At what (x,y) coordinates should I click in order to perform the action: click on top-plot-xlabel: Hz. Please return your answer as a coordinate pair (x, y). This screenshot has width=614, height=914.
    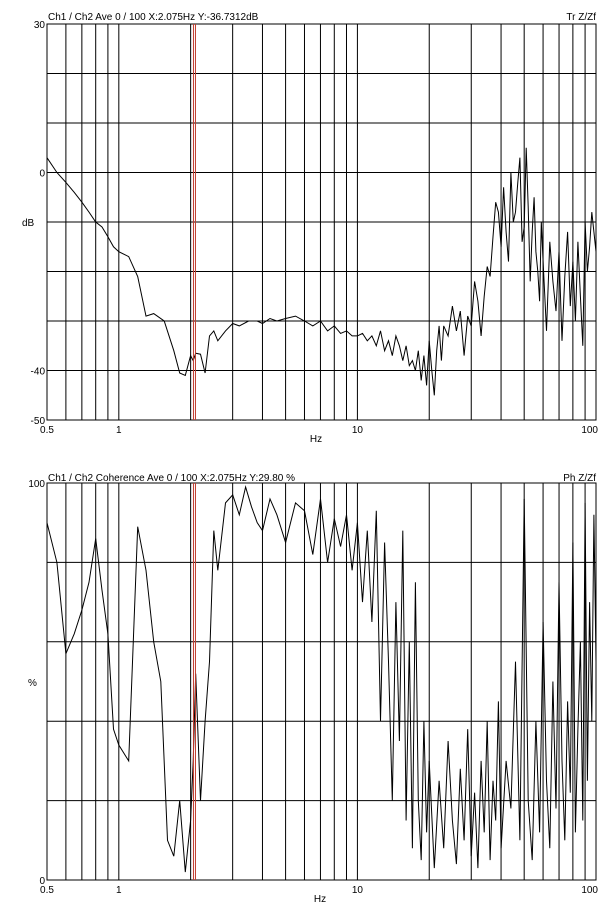
    Looking at the image, I should click on (316, 439).